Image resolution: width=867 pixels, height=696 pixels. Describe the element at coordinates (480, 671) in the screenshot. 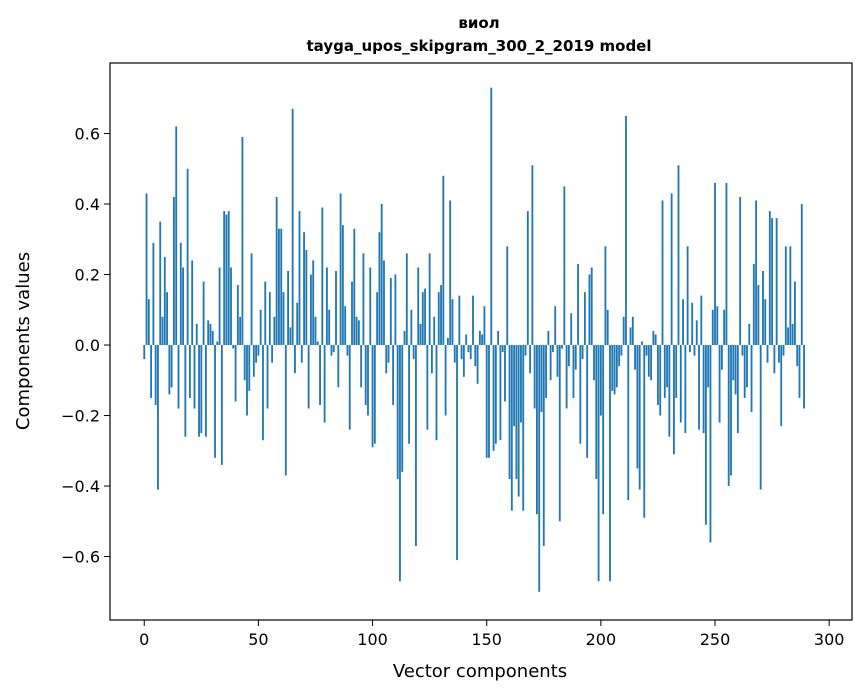

I see `x-axis-label: Vector components` at that location.